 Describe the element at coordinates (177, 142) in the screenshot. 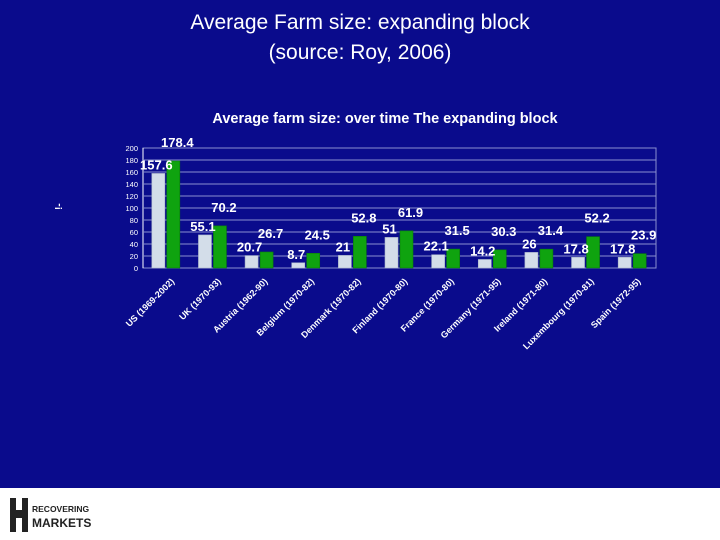

I see `data-label: 178.4` at that location.